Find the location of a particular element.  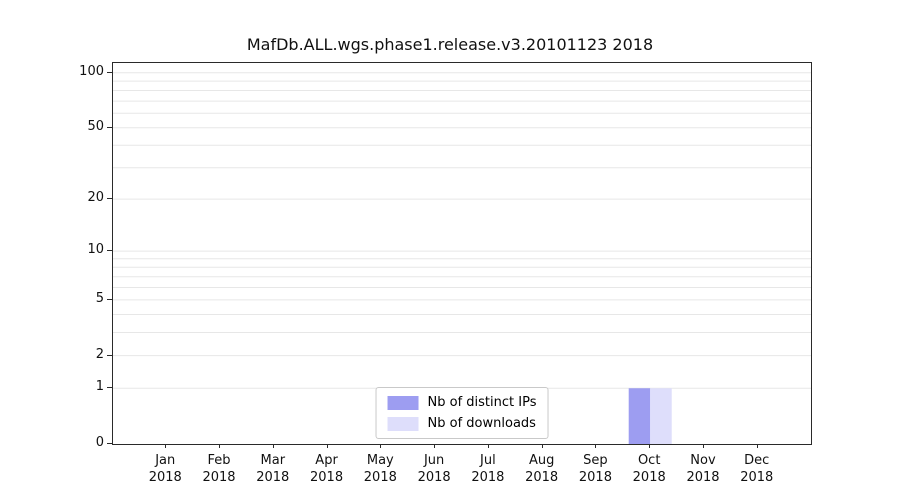

x-axis-tick-label: Dec 2018 is located at coordinates (757, 469).